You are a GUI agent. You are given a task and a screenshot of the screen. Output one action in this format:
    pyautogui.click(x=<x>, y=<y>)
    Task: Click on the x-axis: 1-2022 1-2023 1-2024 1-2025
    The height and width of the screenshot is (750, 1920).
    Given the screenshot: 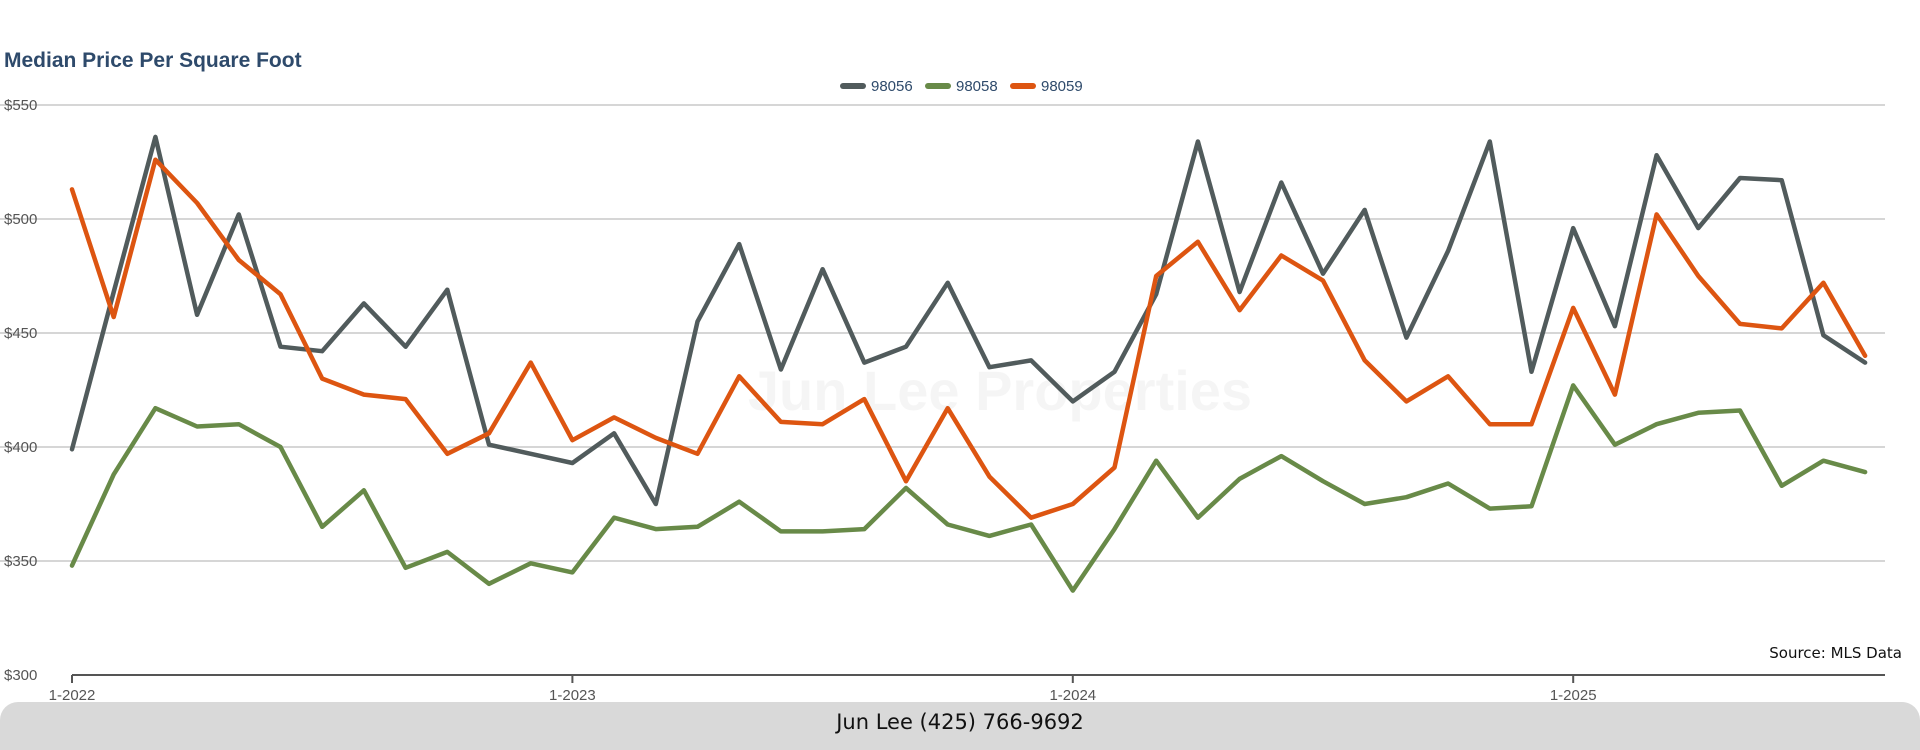 What is the action you would take?
    pyautogui.click(x=967, y=689)
    